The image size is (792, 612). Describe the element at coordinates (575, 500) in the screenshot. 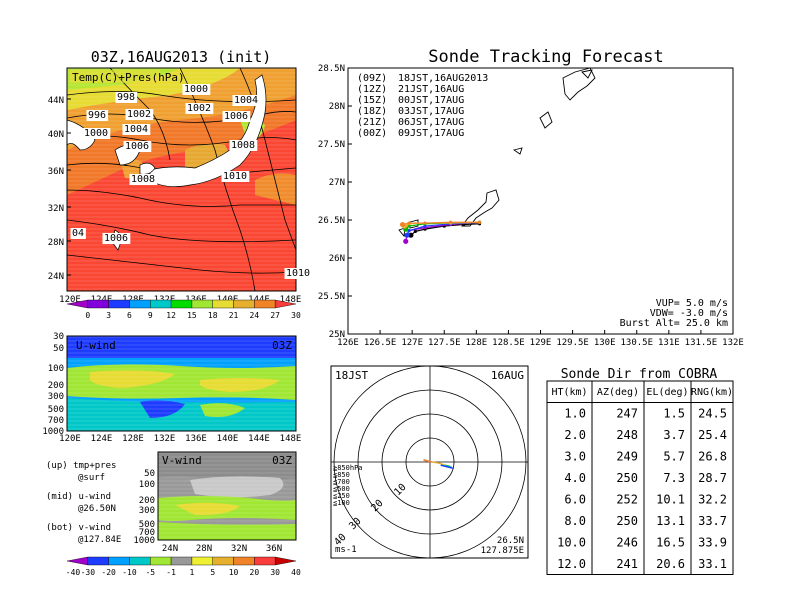

I see `table-cell: 6.0` at that location.